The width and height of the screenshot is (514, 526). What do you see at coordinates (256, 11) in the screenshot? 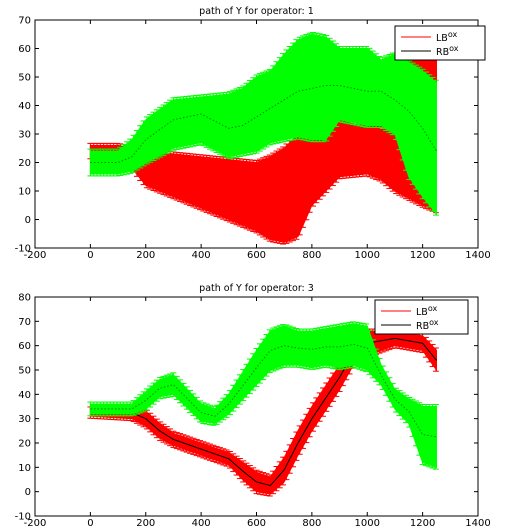
I see `chart-title: path of Y for operator: 1` at bounding box center [256, 11].